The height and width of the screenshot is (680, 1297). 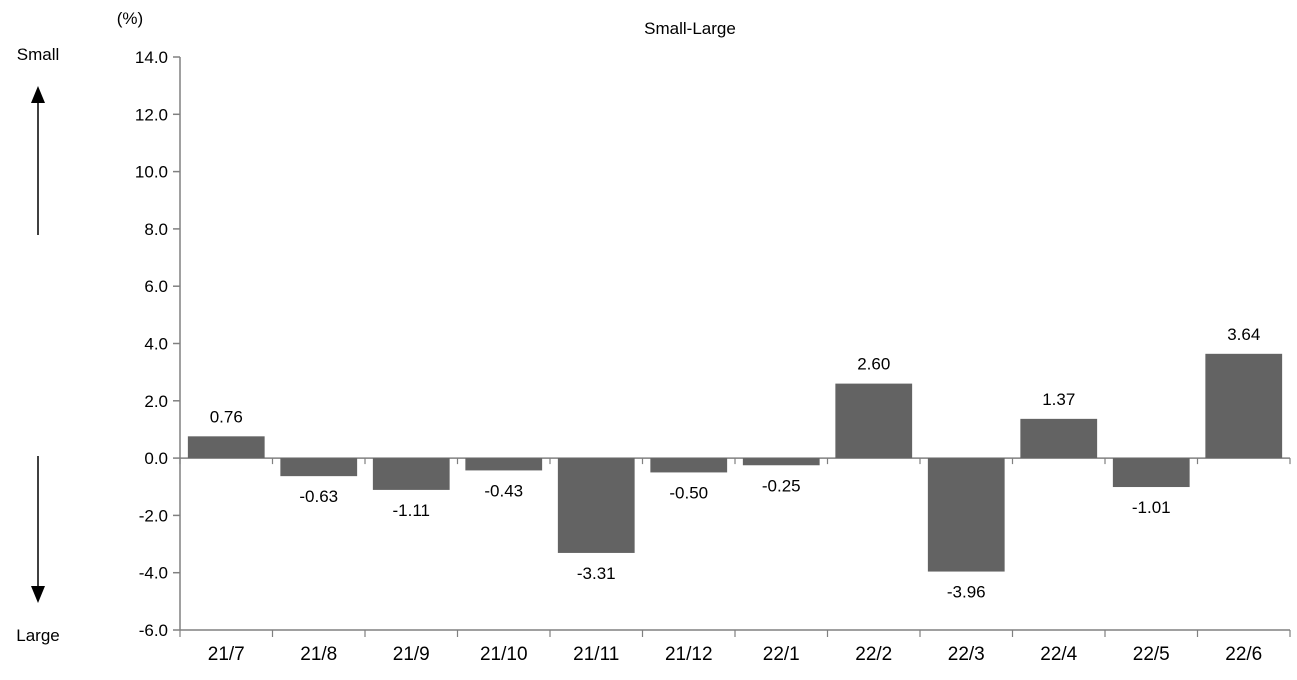 What do you see at coordinates (151, 114) in the screenshot?
I see `y-tick-label: 12.0` at bounding box center [151, 114].